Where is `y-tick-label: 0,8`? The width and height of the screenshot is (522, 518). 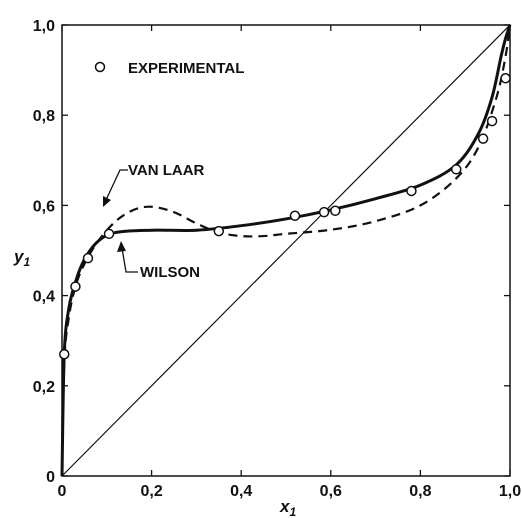
y-tick-label: 0,8 is located at coordinates (44, 116).